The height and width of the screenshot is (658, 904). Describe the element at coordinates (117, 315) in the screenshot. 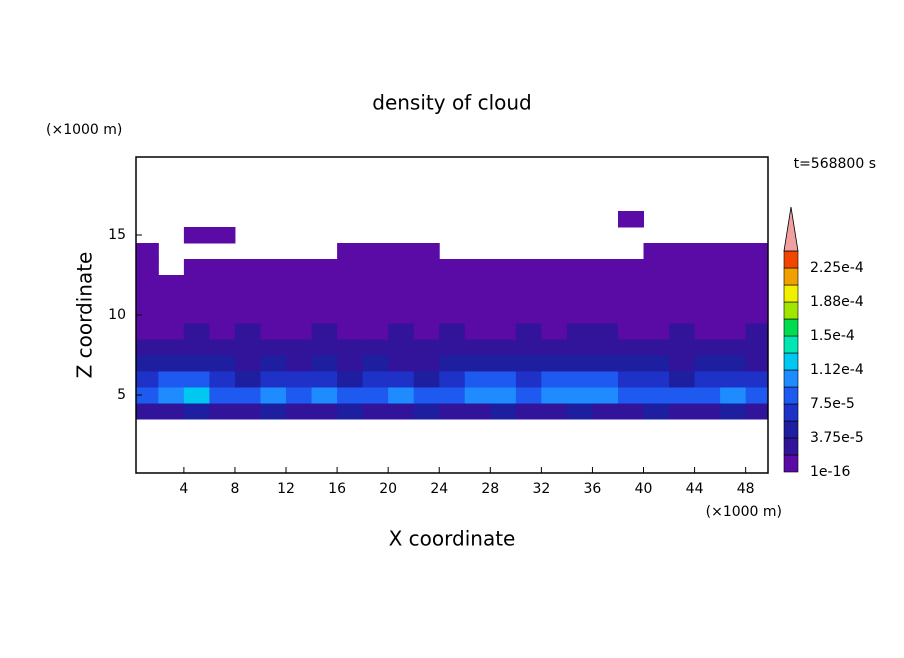

I see `y-tick-label: 10` at that location.